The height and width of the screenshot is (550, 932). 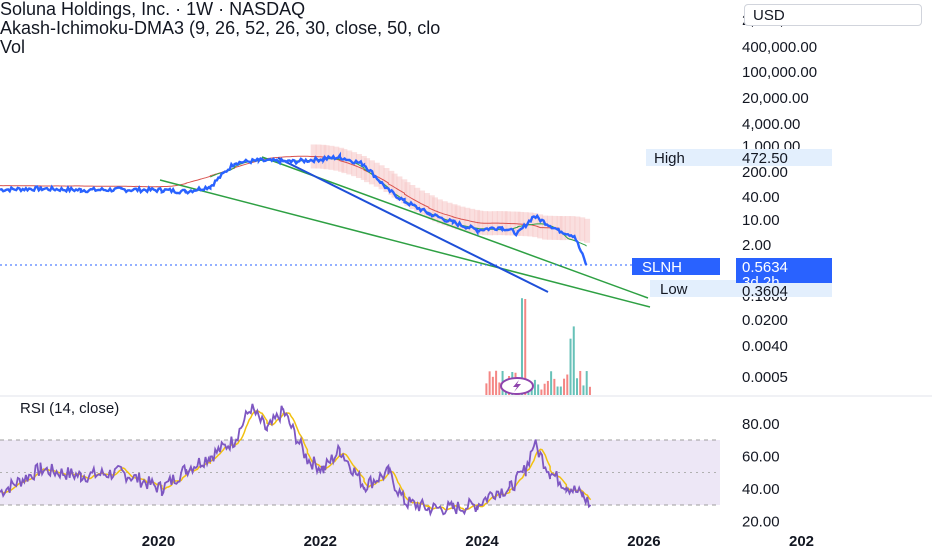 What do you see at coordinates (775, 98) in the screenshot?
I see `price-tick: 20,000.00` at bounding box center [775, 98].